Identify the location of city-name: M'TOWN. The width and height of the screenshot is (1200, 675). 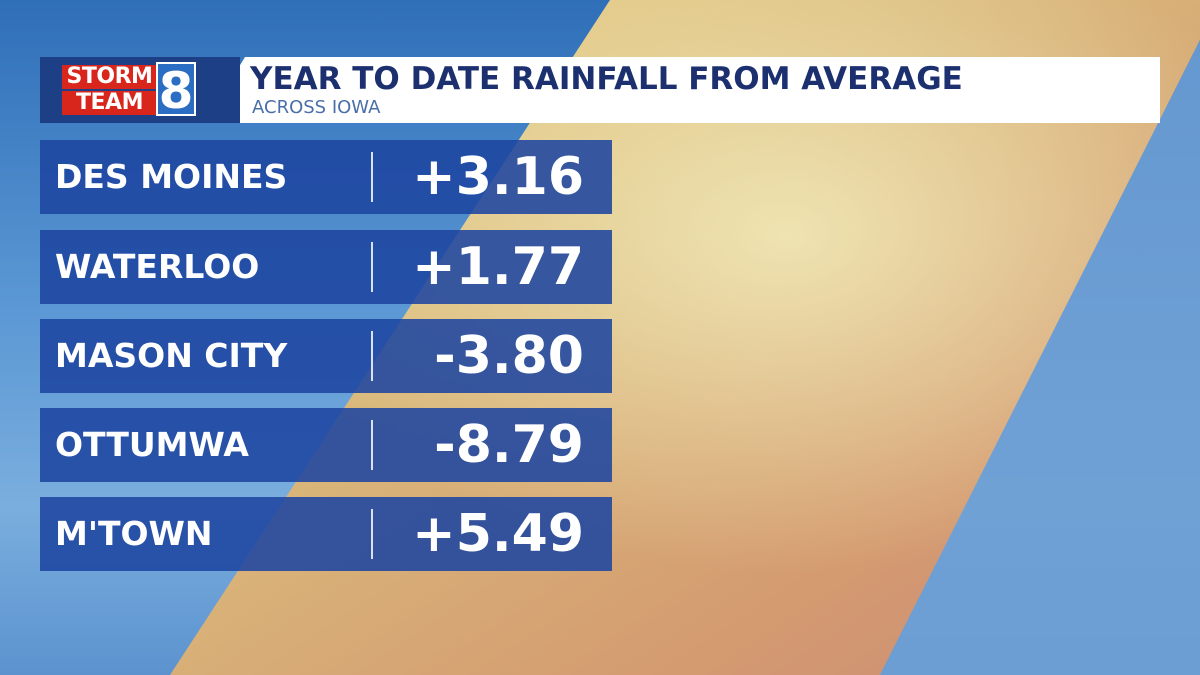
(134, 533).